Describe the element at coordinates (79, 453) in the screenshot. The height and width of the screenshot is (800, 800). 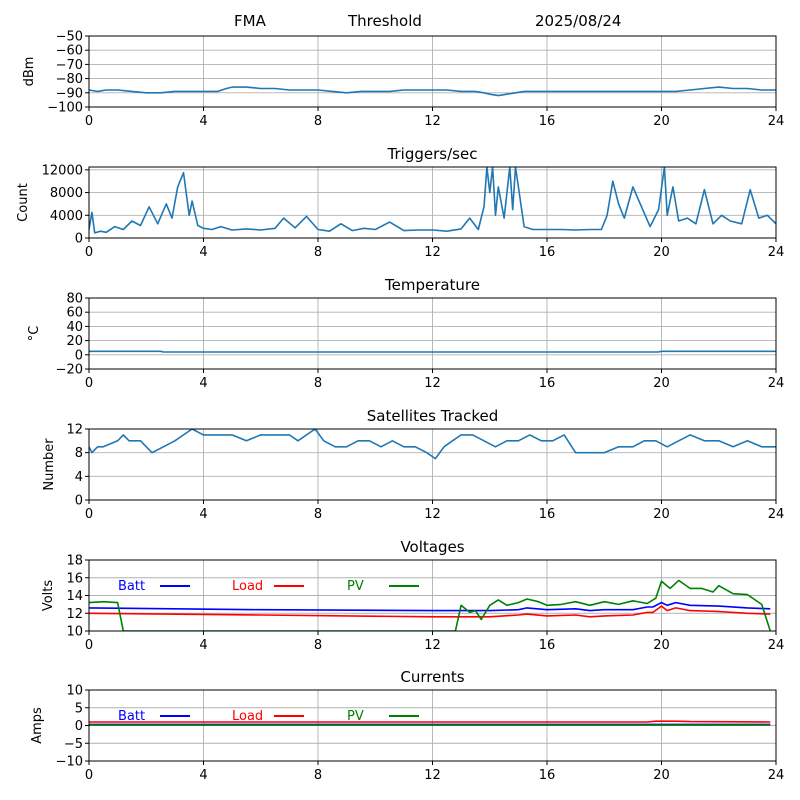
I see `y-tick-label: 8` at that location.